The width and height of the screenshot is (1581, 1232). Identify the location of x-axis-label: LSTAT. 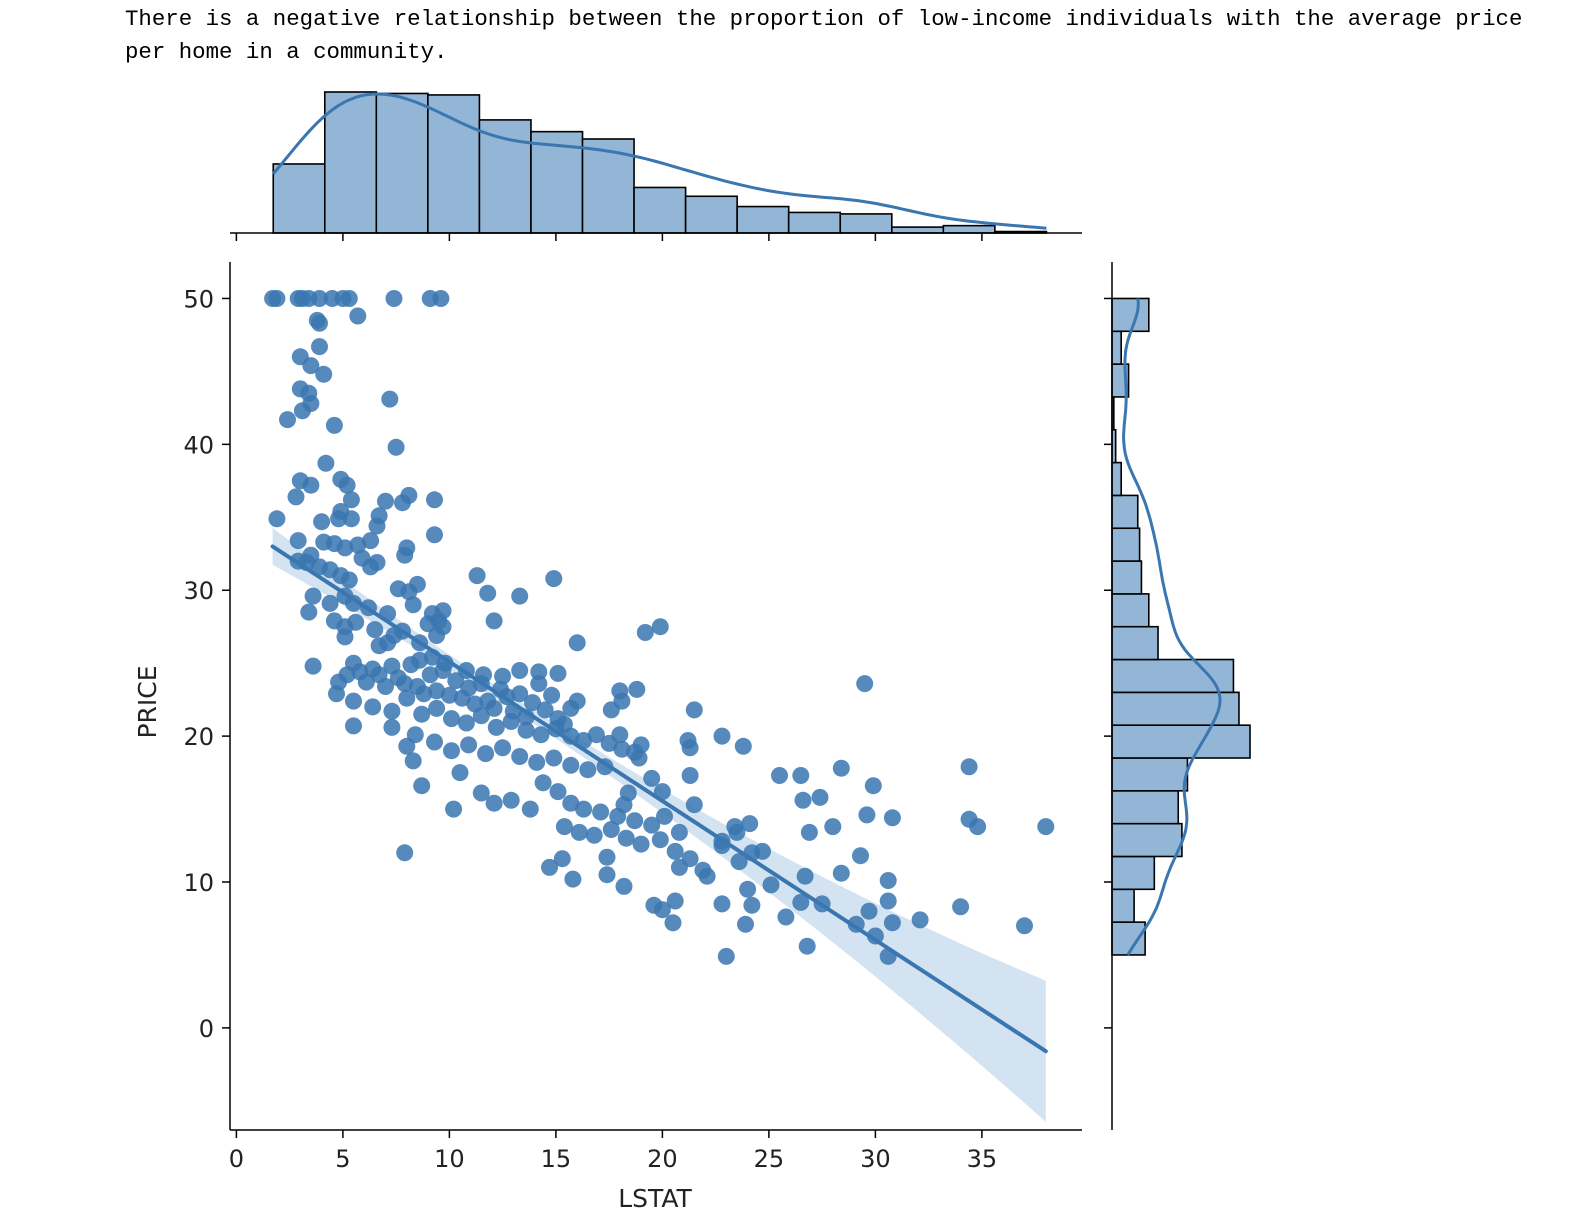
(655, 1198).